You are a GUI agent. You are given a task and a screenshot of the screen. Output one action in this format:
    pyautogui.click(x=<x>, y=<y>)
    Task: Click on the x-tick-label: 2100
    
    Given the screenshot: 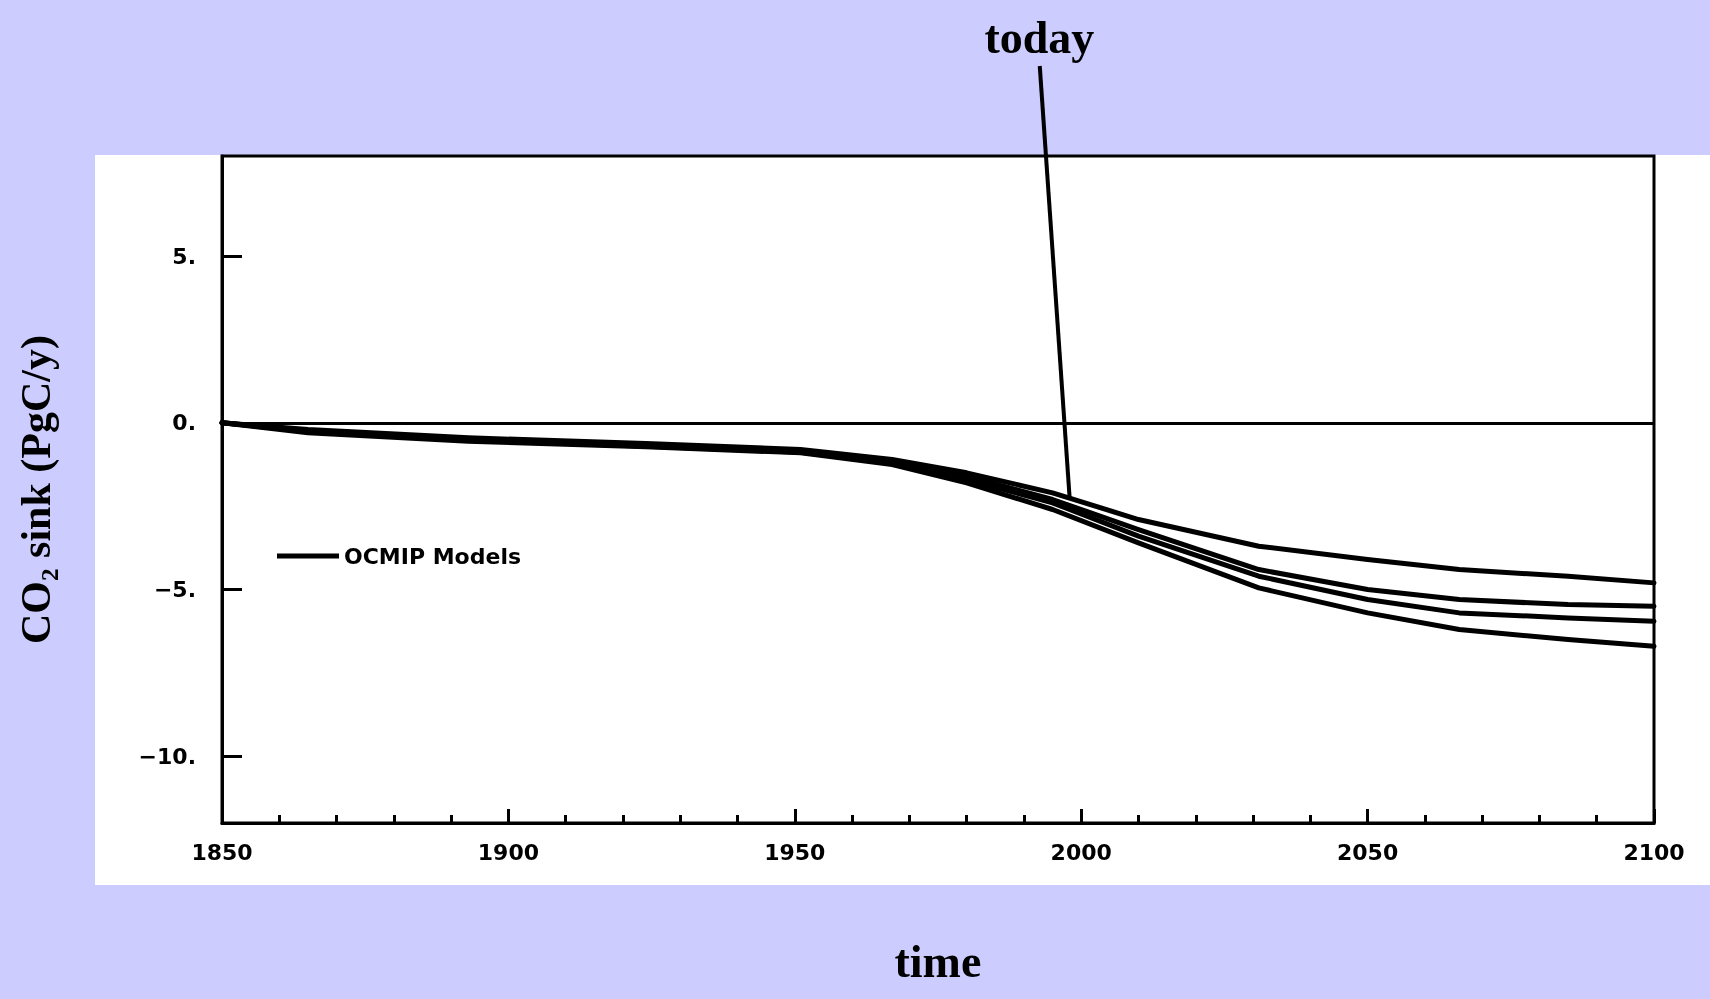 What is the action you would take?
    pyautogui.click(x=1654, y=852)
    